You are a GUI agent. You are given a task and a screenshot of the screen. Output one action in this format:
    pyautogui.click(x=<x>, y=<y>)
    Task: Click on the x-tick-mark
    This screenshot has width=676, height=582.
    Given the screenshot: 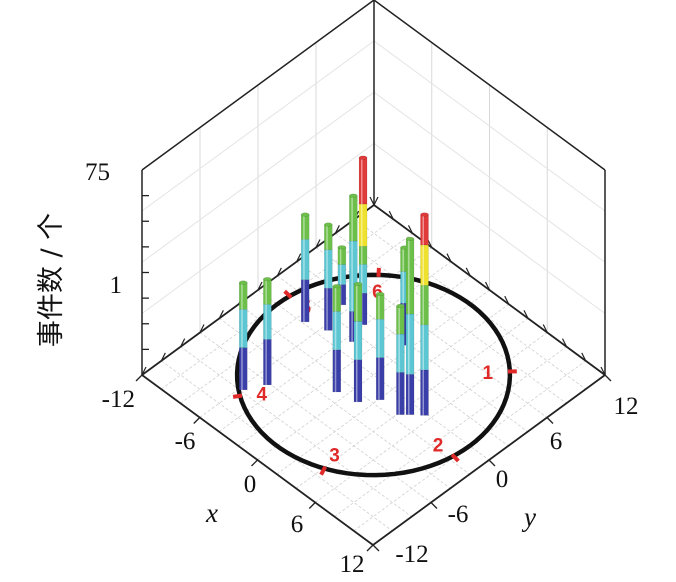 What is the action you would take?
    pyautogui.click(x=254, y=463)
    